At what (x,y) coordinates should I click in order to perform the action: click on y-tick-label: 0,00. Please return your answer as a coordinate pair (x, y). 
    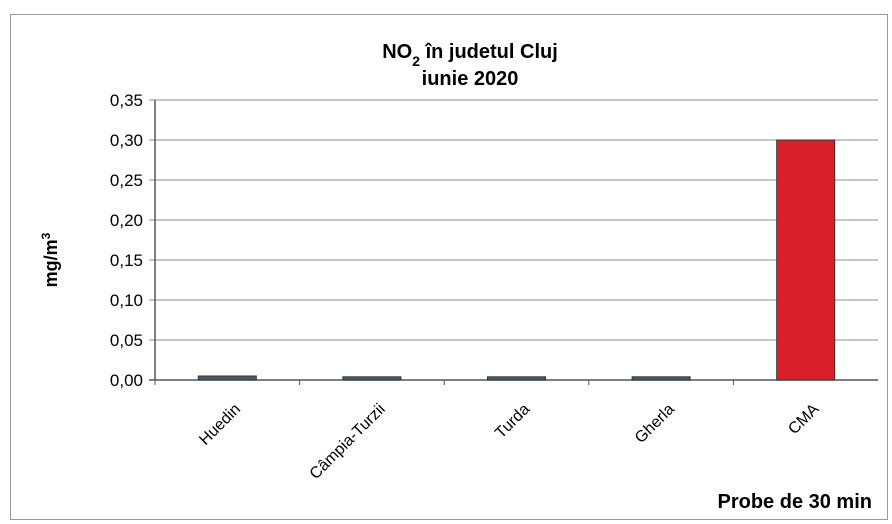
    Looking at the image, I should click on (126, 380).